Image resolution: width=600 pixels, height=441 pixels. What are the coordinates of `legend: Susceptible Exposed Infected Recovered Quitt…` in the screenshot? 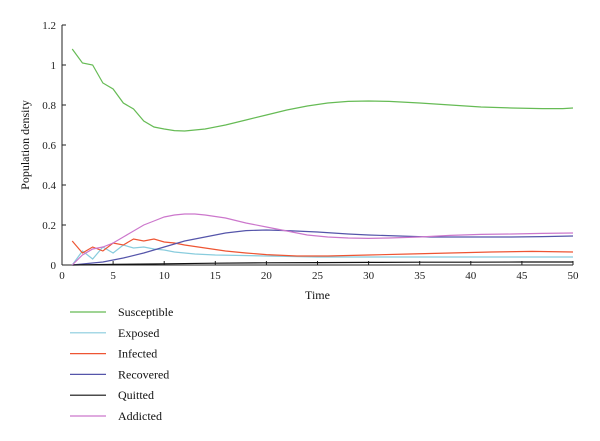 It's located at (121, 364).